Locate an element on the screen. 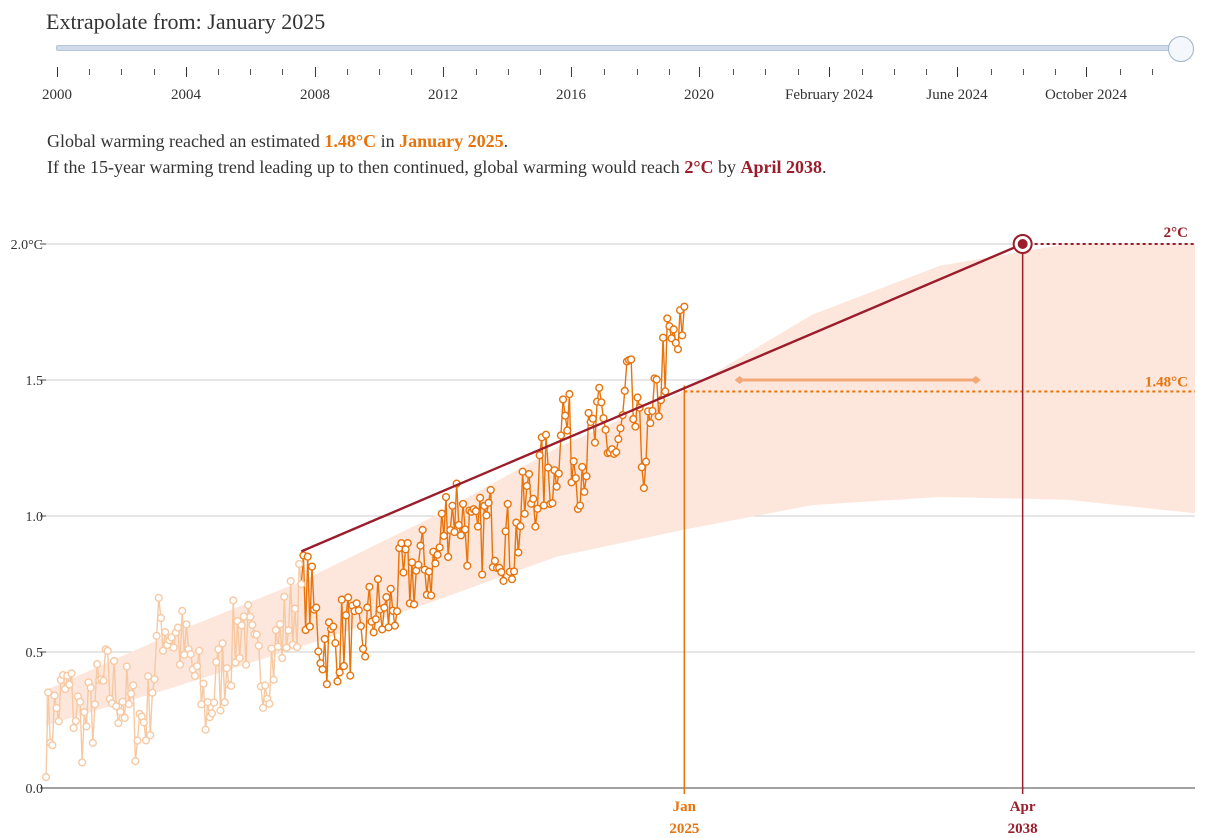 The height and width of the screenshot is (838, 1210). date-slider-handle is located at coordinates (1181, 49).